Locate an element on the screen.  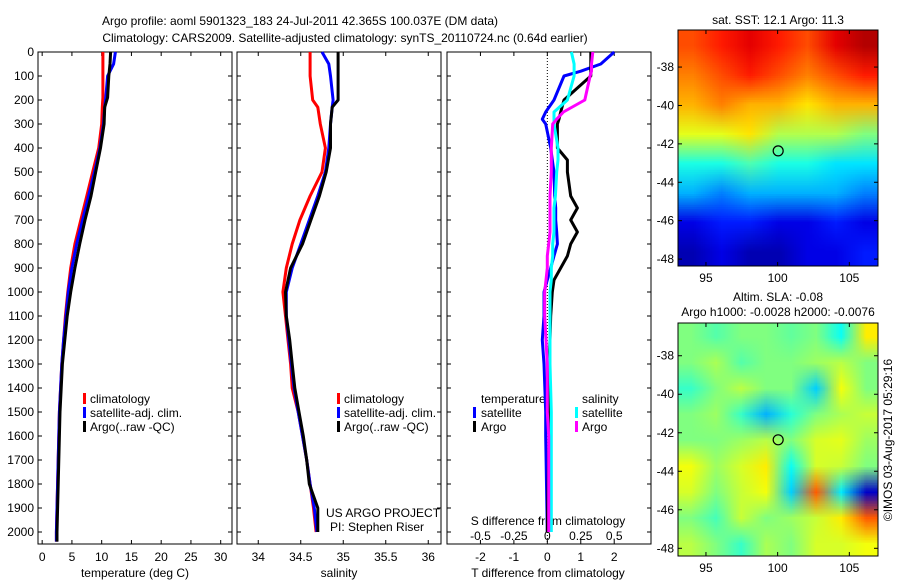
y-tick-label: 100 is located at coordinates (24, 76).